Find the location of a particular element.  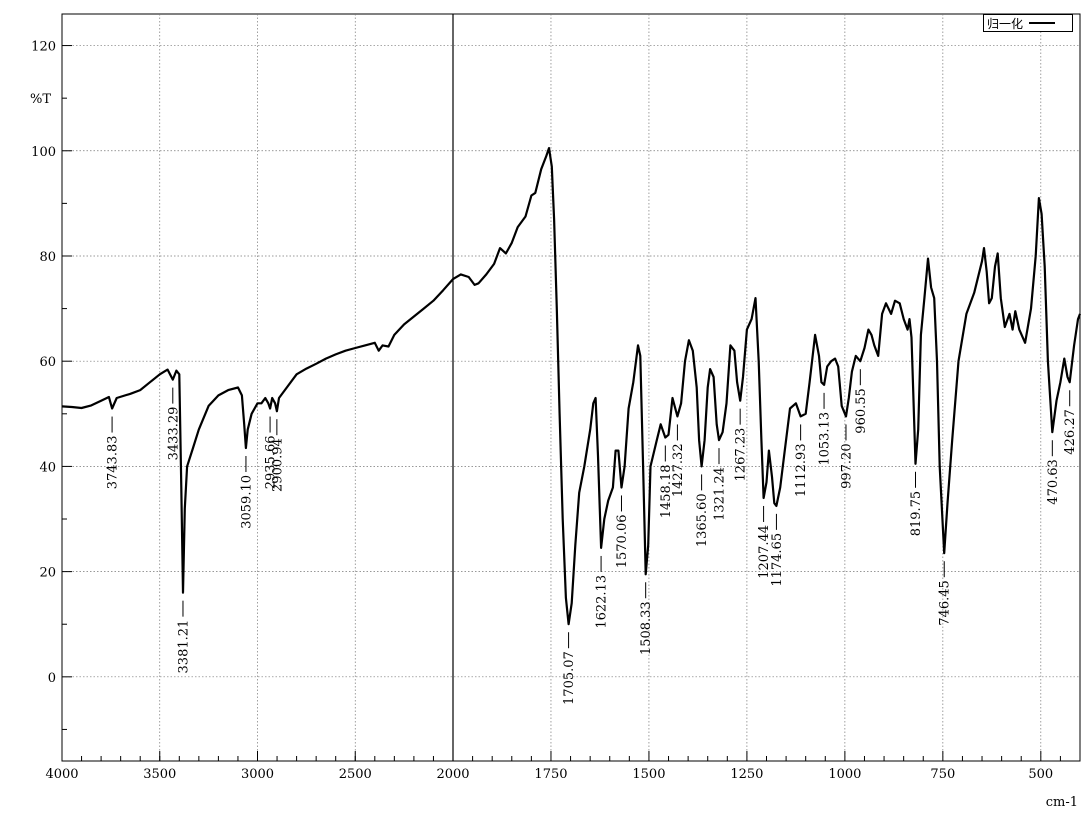

x-tick-label: 2500 is located at coordinates (355, 774).